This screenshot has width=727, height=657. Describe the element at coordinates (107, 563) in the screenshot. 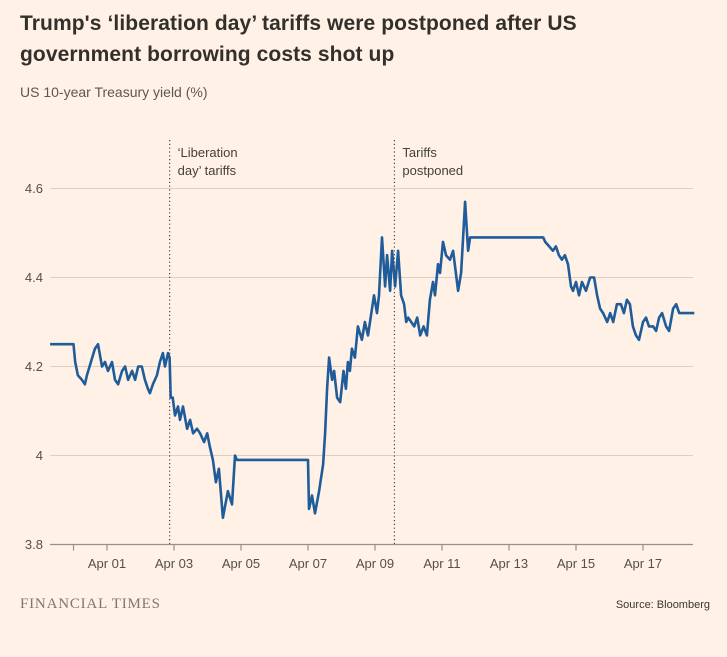

I see `x-tick-label: Apr 01` at that location.